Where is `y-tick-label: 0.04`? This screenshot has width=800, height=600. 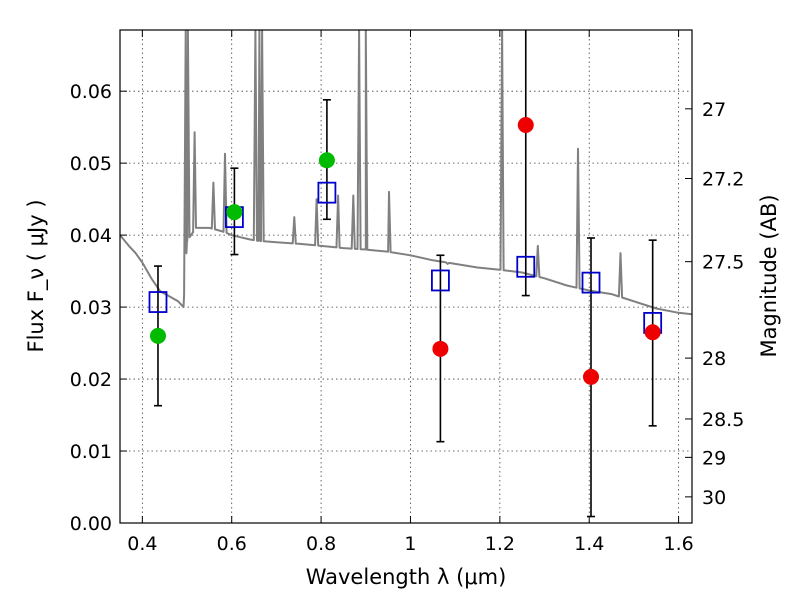 y-tick-label: 0.04 is located at coordinates (91, 236).